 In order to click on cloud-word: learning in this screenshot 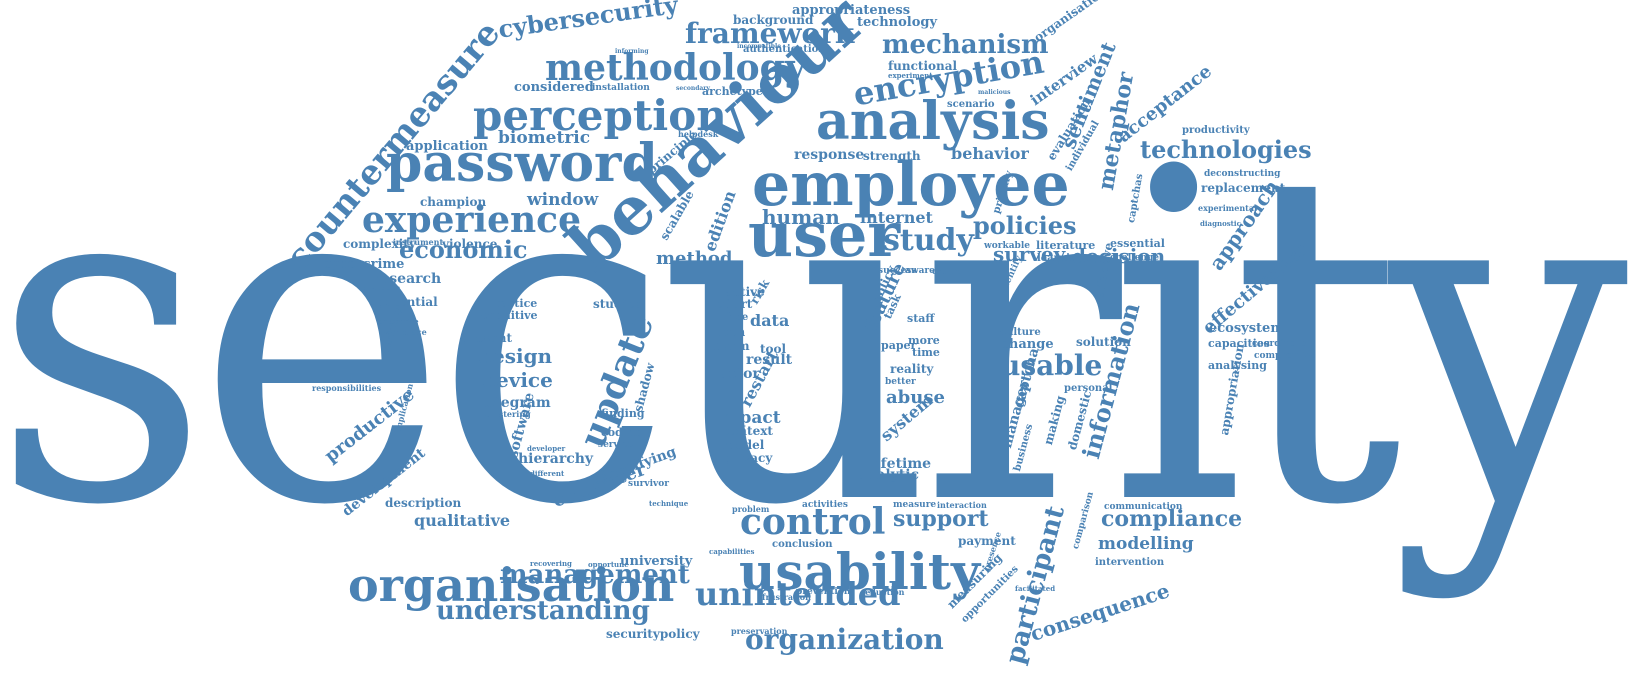, I will do `click(1061, 258)`.